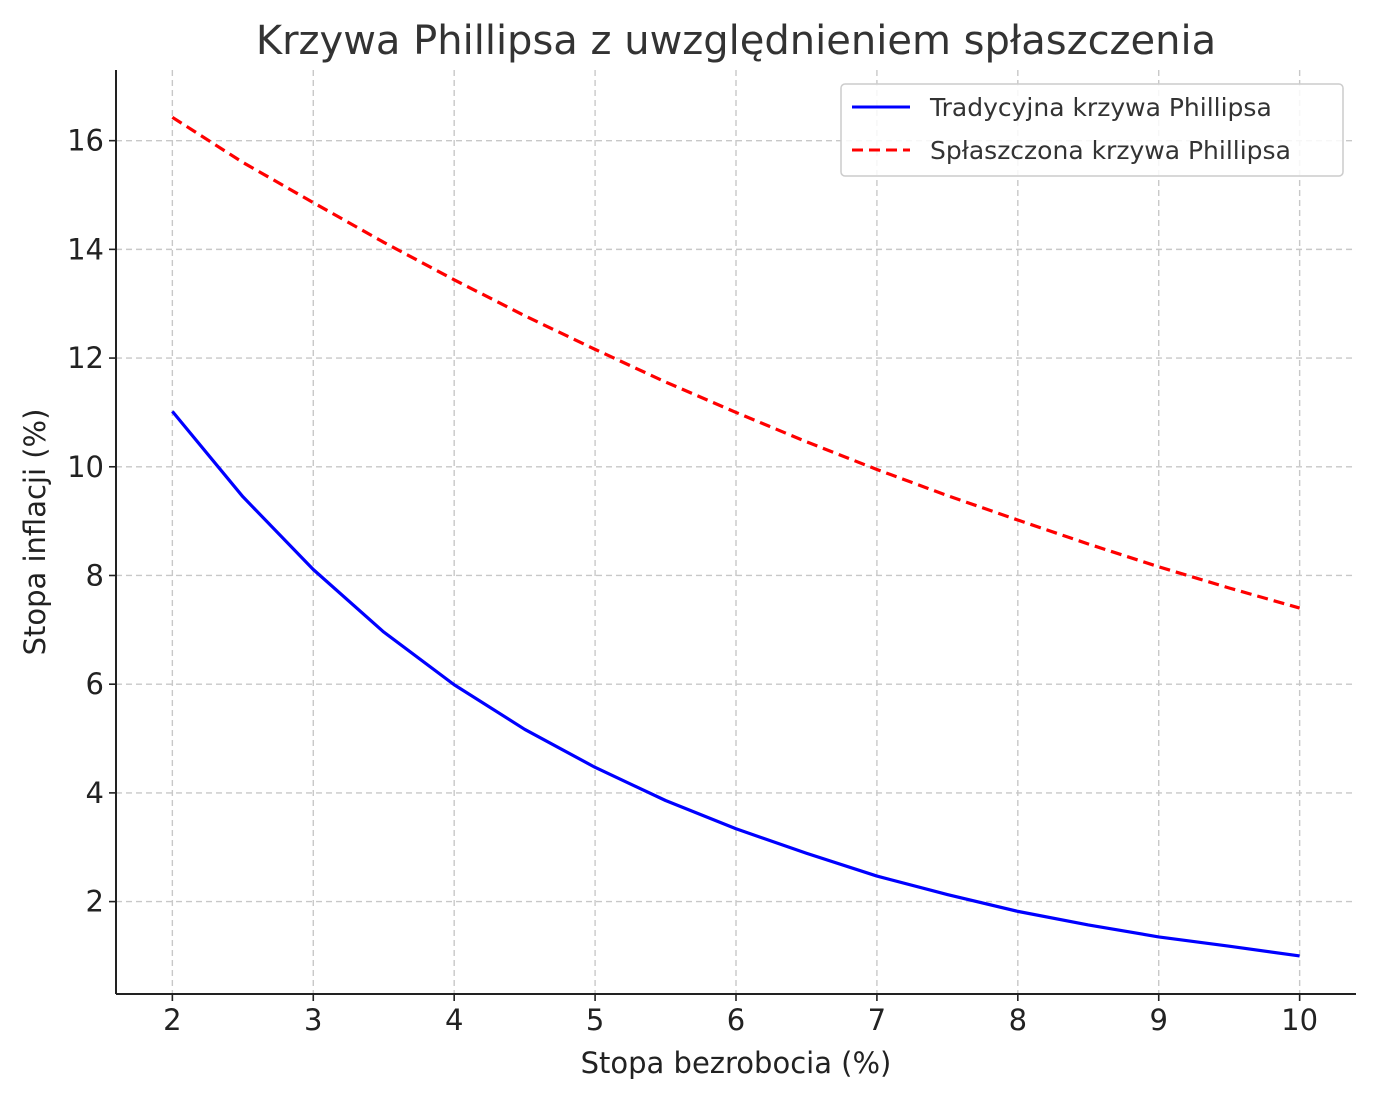 The width and height of the screenshot is (1376, 1101). What do you see at coordinates (85, 358) in the screenshot?
I see `y-tick-label: 12` at bounding box center [85, 358].